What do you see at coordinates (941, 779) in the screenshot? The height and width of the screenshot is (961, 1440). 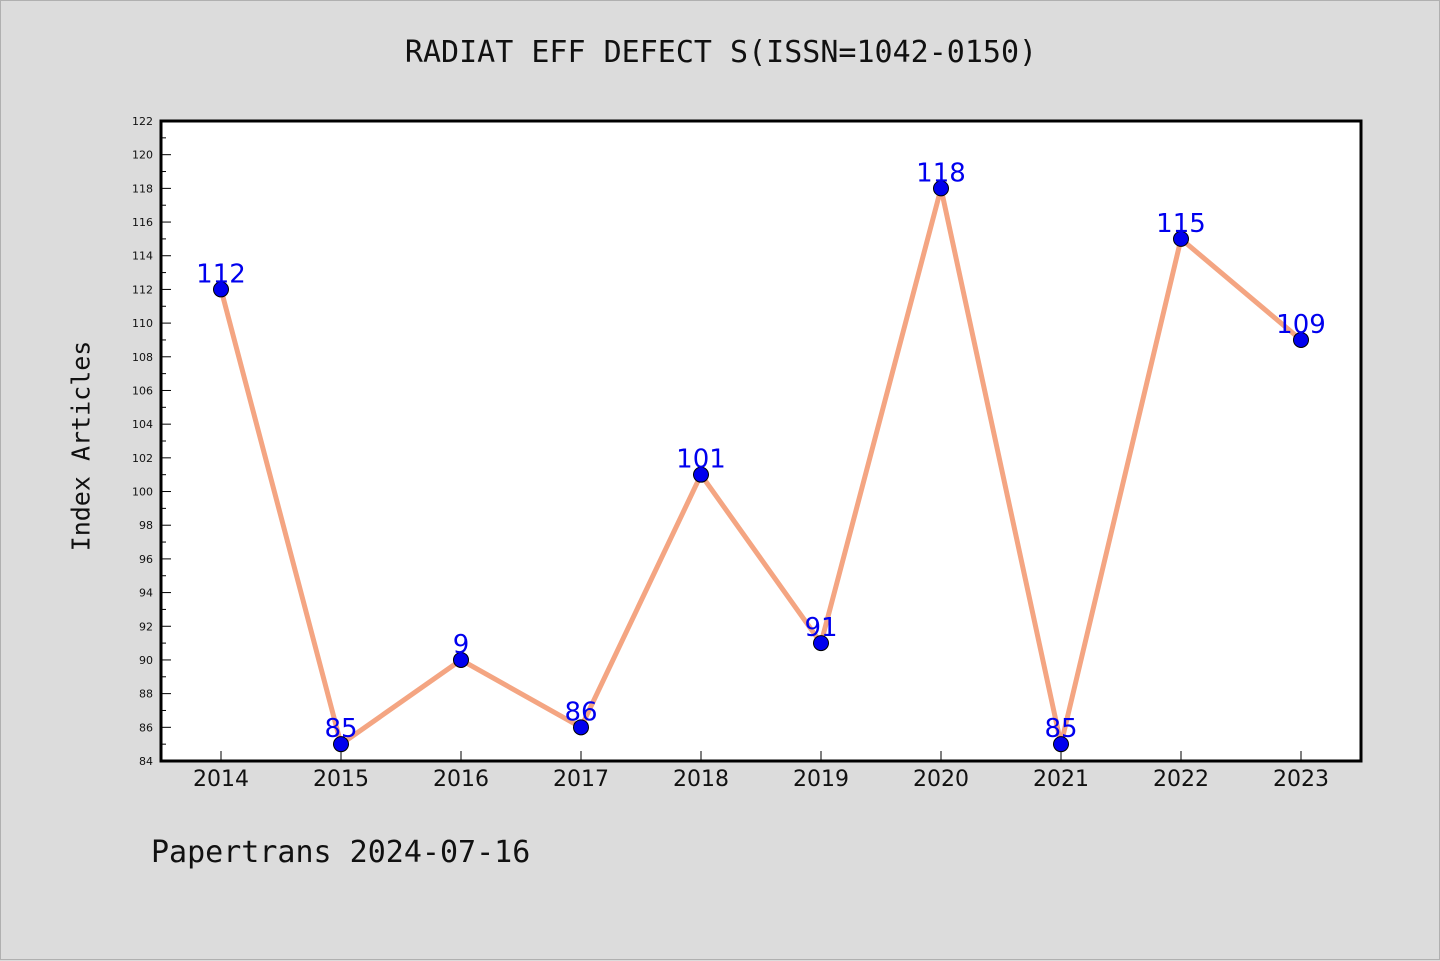 I see `x-tick-label: 2020` at bounding box center [941, 779].